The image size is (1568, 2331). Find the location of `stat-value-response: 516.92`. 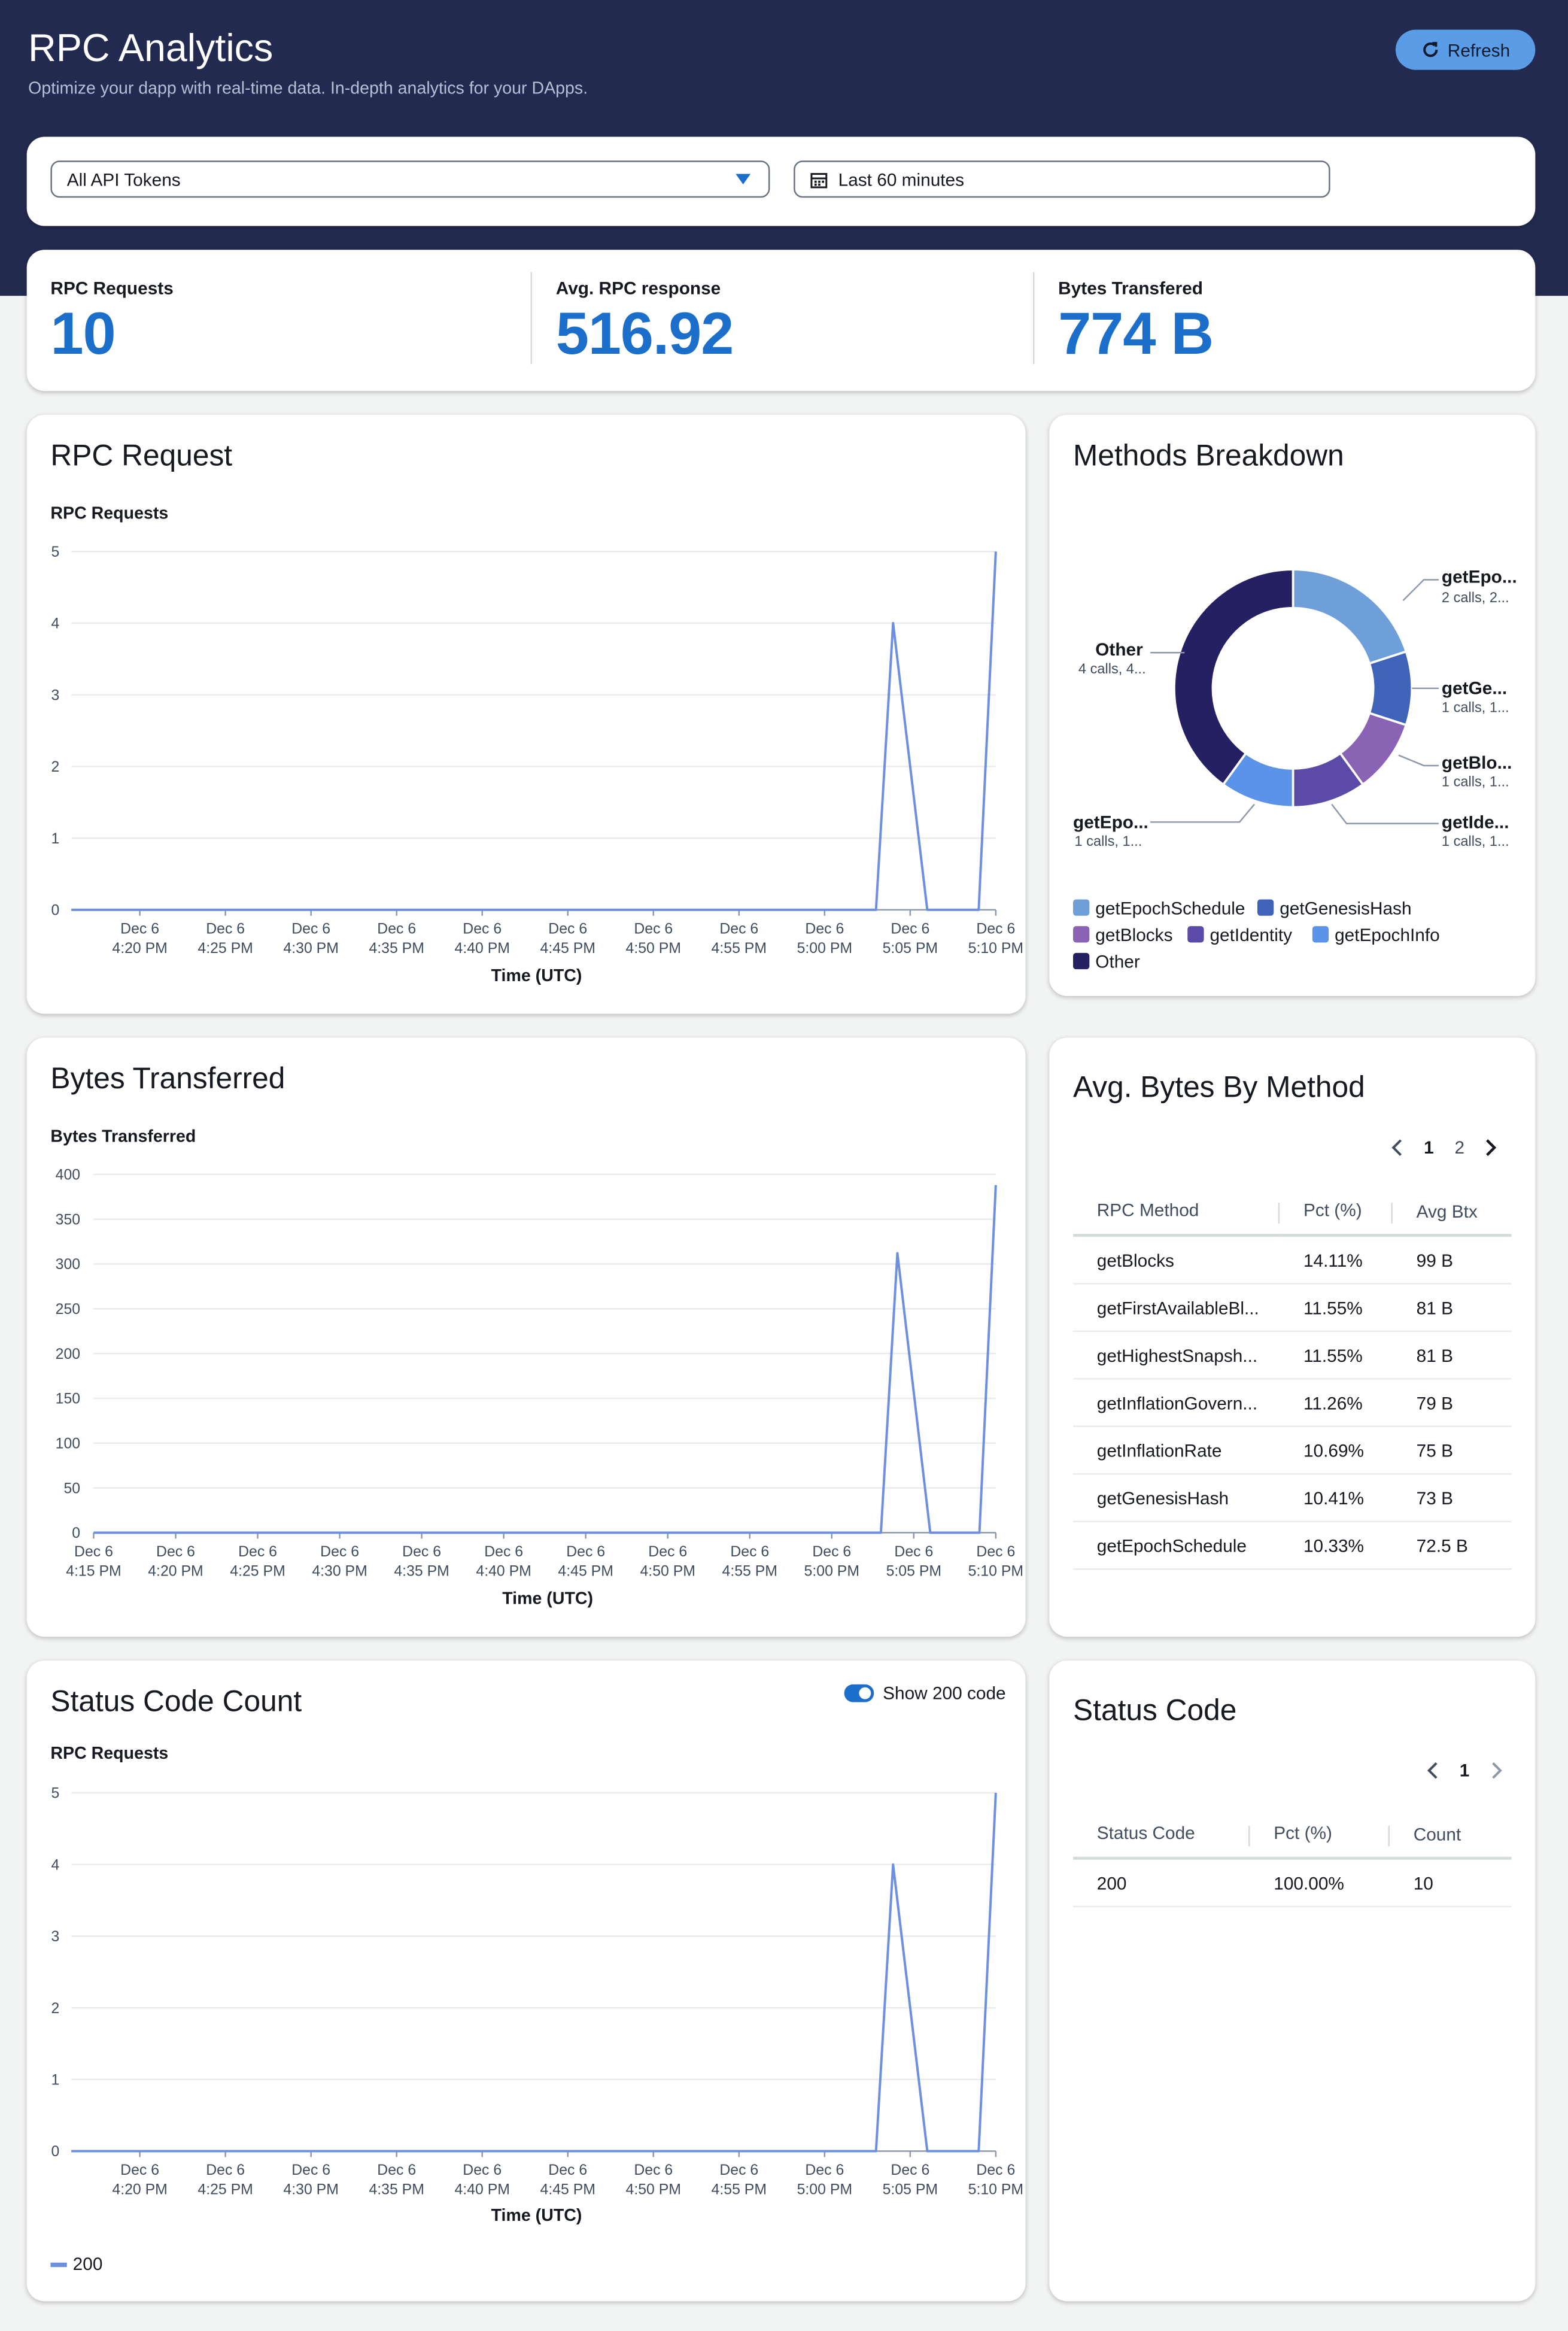

stat-value-response: 516.92 is located at coordinates (644, 335).